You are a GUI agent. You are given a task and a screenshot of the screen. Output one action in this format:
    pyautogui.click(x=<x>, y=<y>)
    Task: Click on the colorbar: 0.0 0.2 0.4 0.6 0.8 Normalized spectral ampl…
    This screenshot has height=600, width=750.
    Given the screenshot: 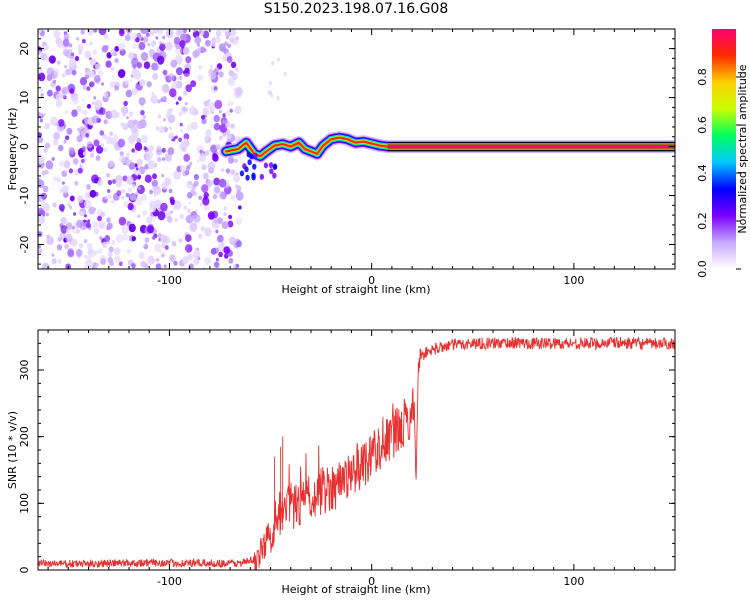 What is the action you would take?
    pyautogui.click(x=722, y=153)
    